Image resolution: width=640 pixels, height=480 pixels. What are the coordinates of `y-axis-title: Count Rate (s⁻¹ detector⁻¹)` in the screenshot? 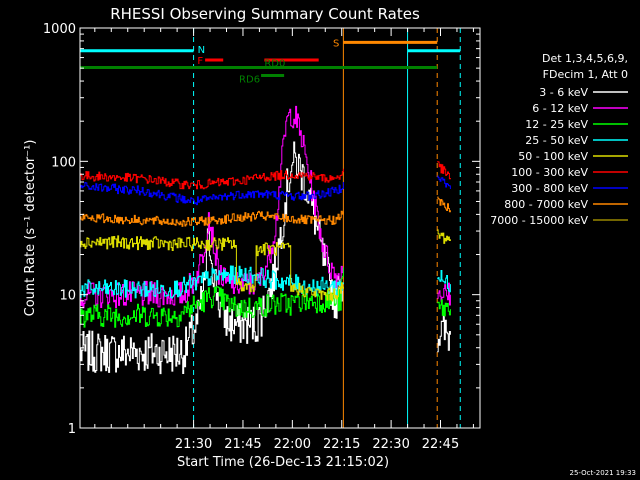 It's located at (30, 228).